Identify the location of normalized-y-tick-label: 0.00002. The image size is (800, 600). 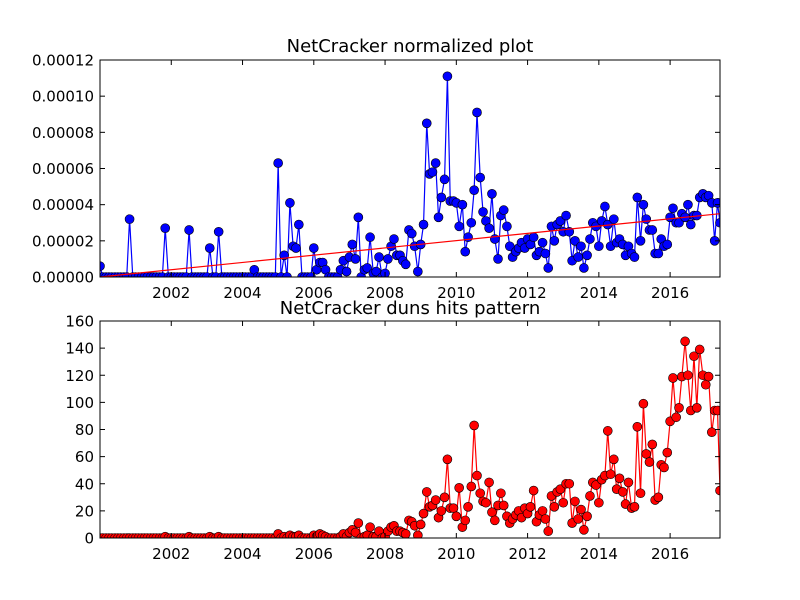
(63, 241).